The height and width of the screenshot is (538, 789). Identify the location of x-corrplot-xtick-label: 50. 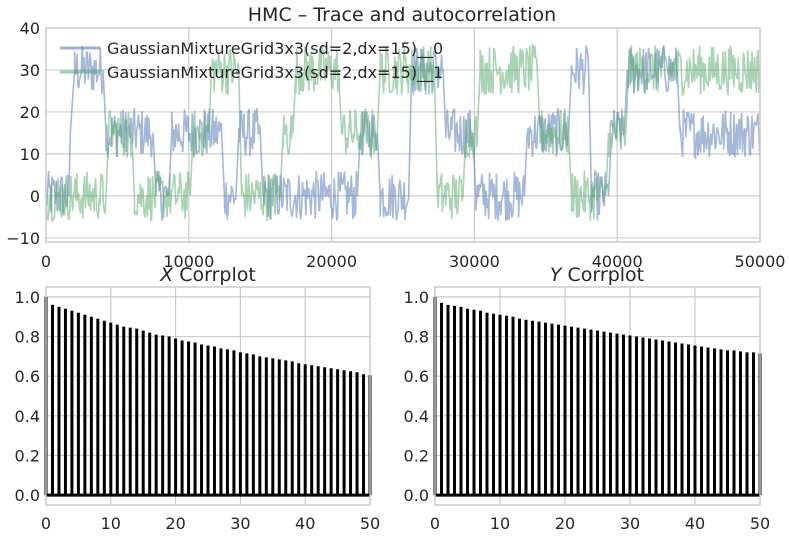
(370, 523).